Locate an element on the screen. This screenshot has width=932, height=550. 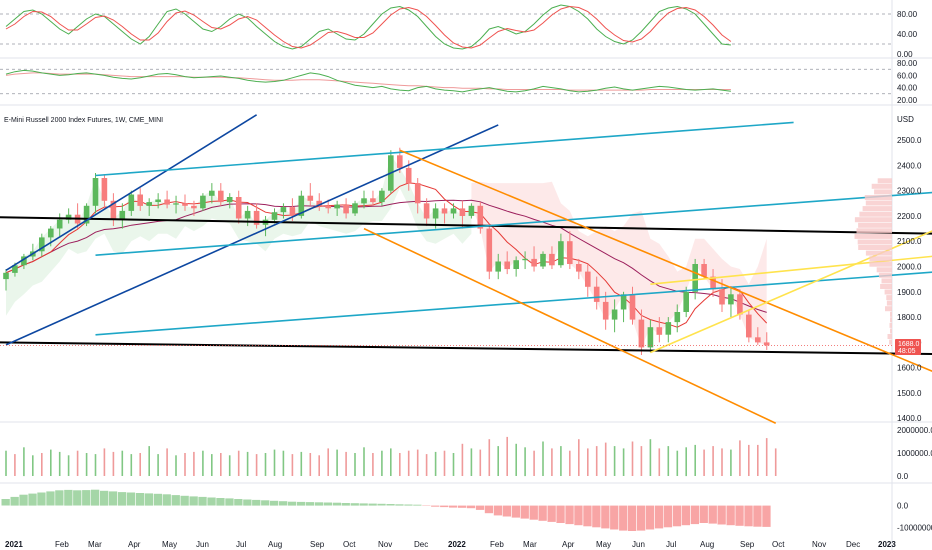
x-tick-label: 2023 is located at coordinates (887, 544).